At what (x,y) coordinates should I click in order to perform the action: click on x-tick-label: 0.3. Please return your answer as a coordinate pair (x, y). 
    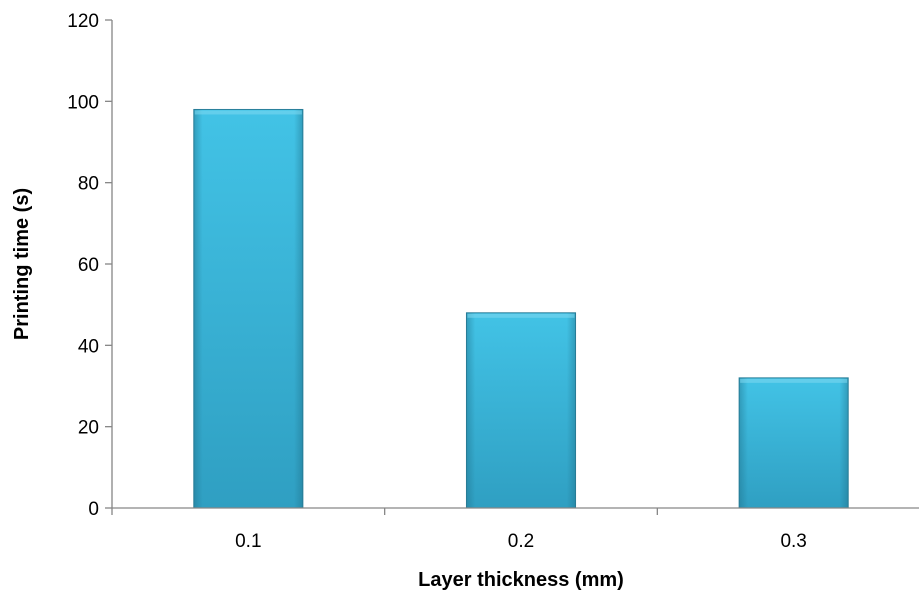
    Looking at the image, I should click on (793, 541).